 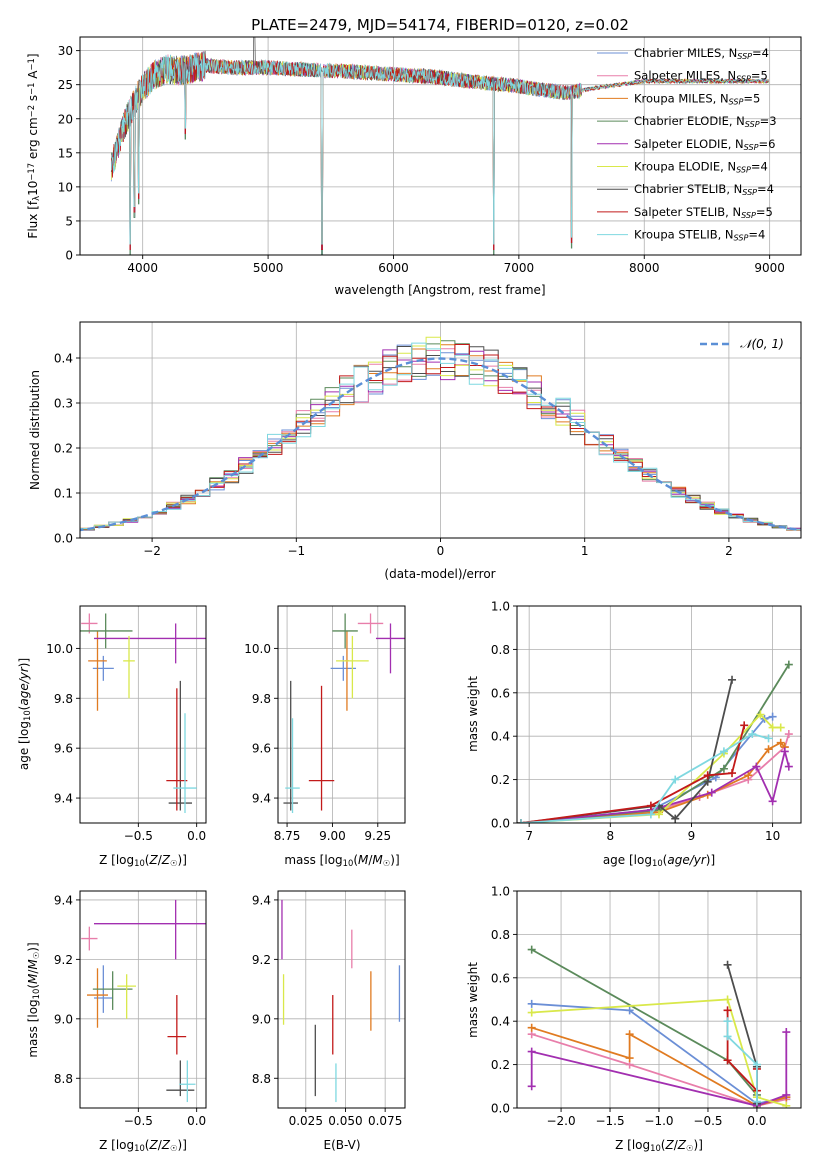 I want to click on y-tick-label: 20, so click(x=65, y=119).